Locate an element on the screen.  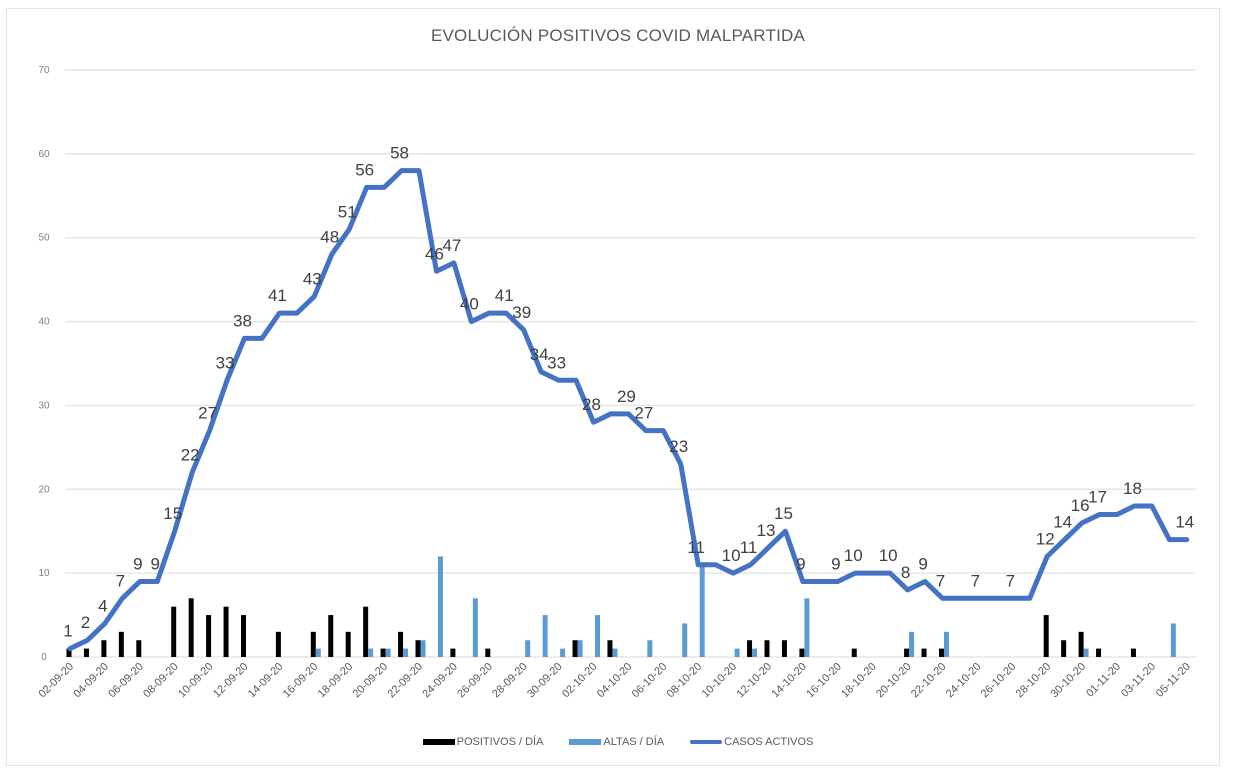
x-tick-label: 16-09-20 is located at coordinates (301, 681).